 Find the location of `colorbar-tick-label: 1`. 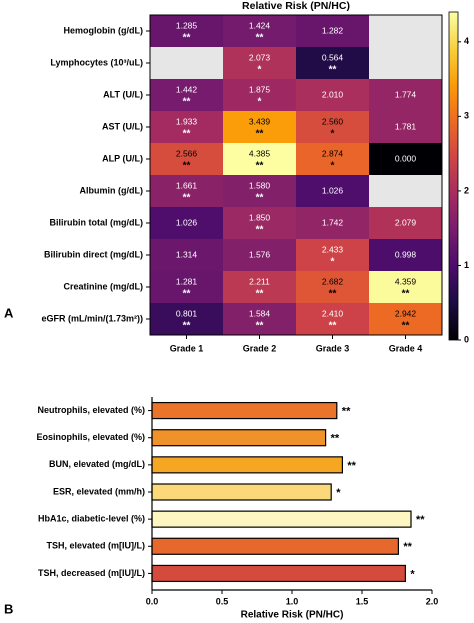

colorbar-tick-label: 1 is located at coordinates (466, 265).